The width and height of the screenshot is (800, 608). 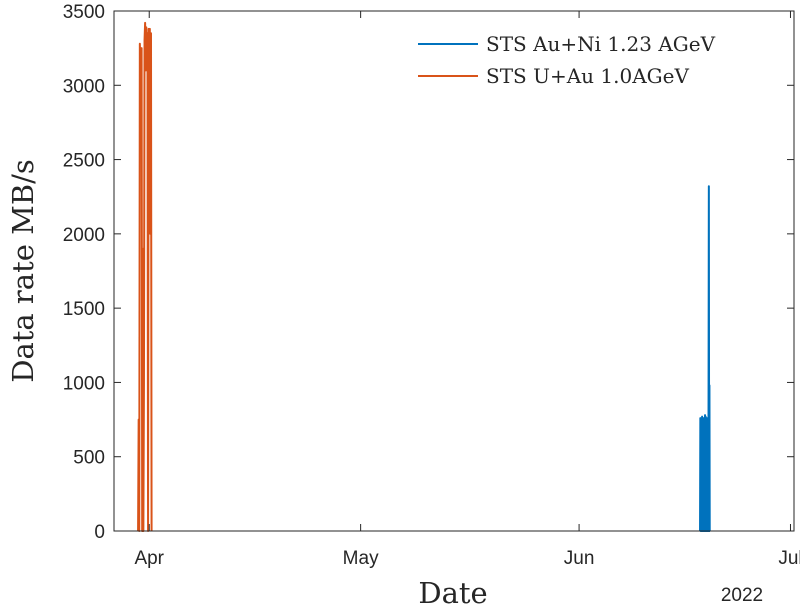 What do you see at coordinates (789, 558) in the screenshot?
I see `x-tick-label: Jul` at bounding box center [789, 558].